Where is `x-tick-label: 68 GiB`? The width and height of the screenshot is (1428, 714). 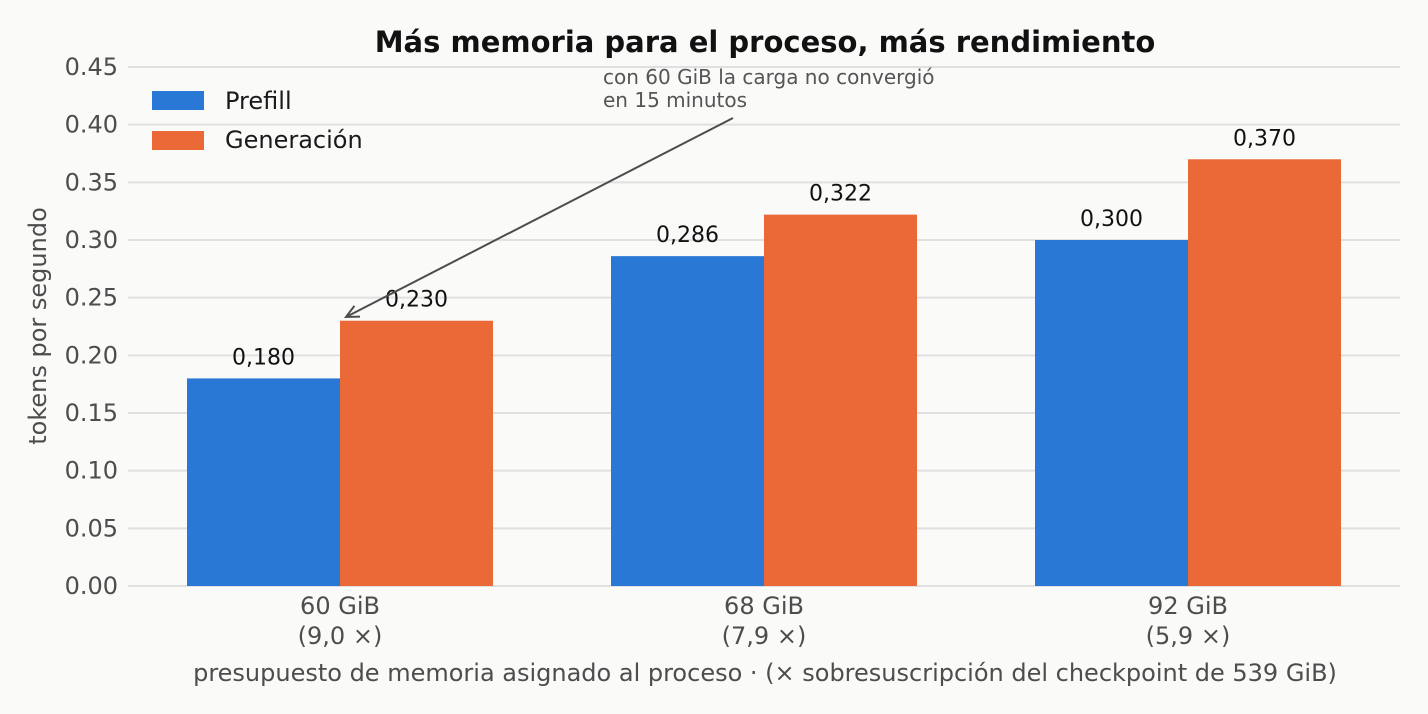
x-tick-label: 68 GiB is located at coordinates (764, 606).